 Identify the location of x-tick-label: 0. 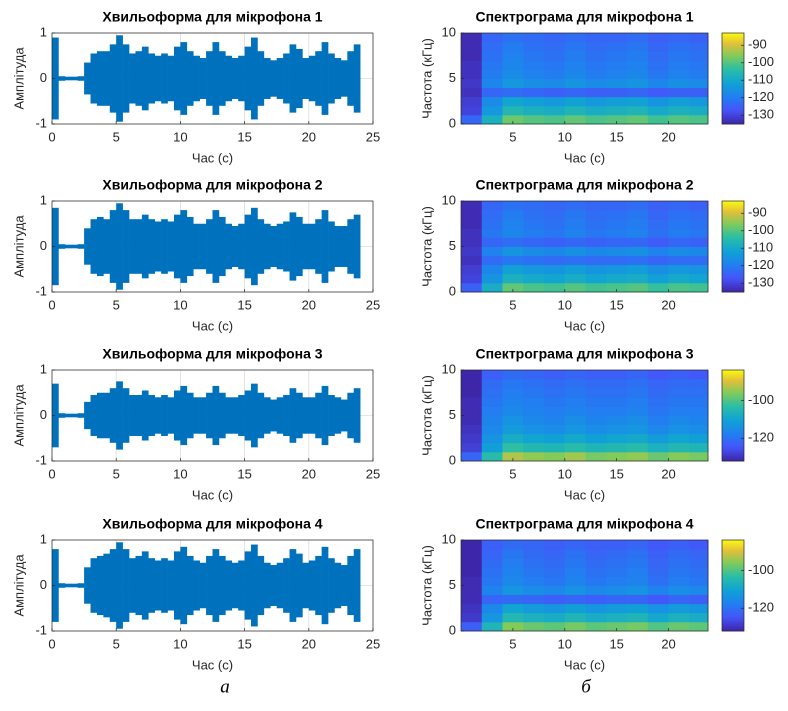
(51, 304).